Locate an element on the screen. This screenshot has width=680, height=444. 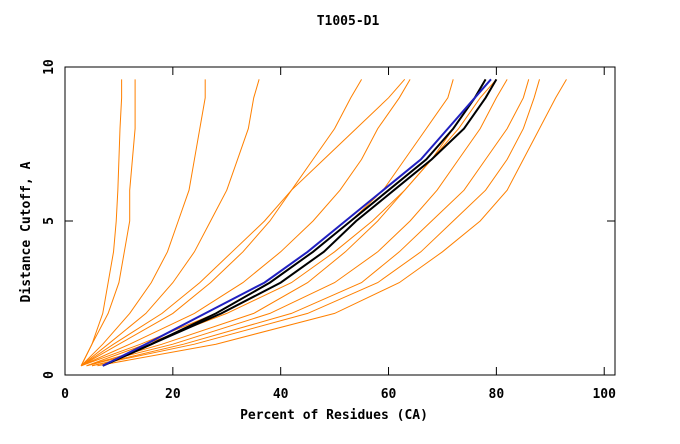
x-tick-label: 40 is located at coordinates (281, 394).